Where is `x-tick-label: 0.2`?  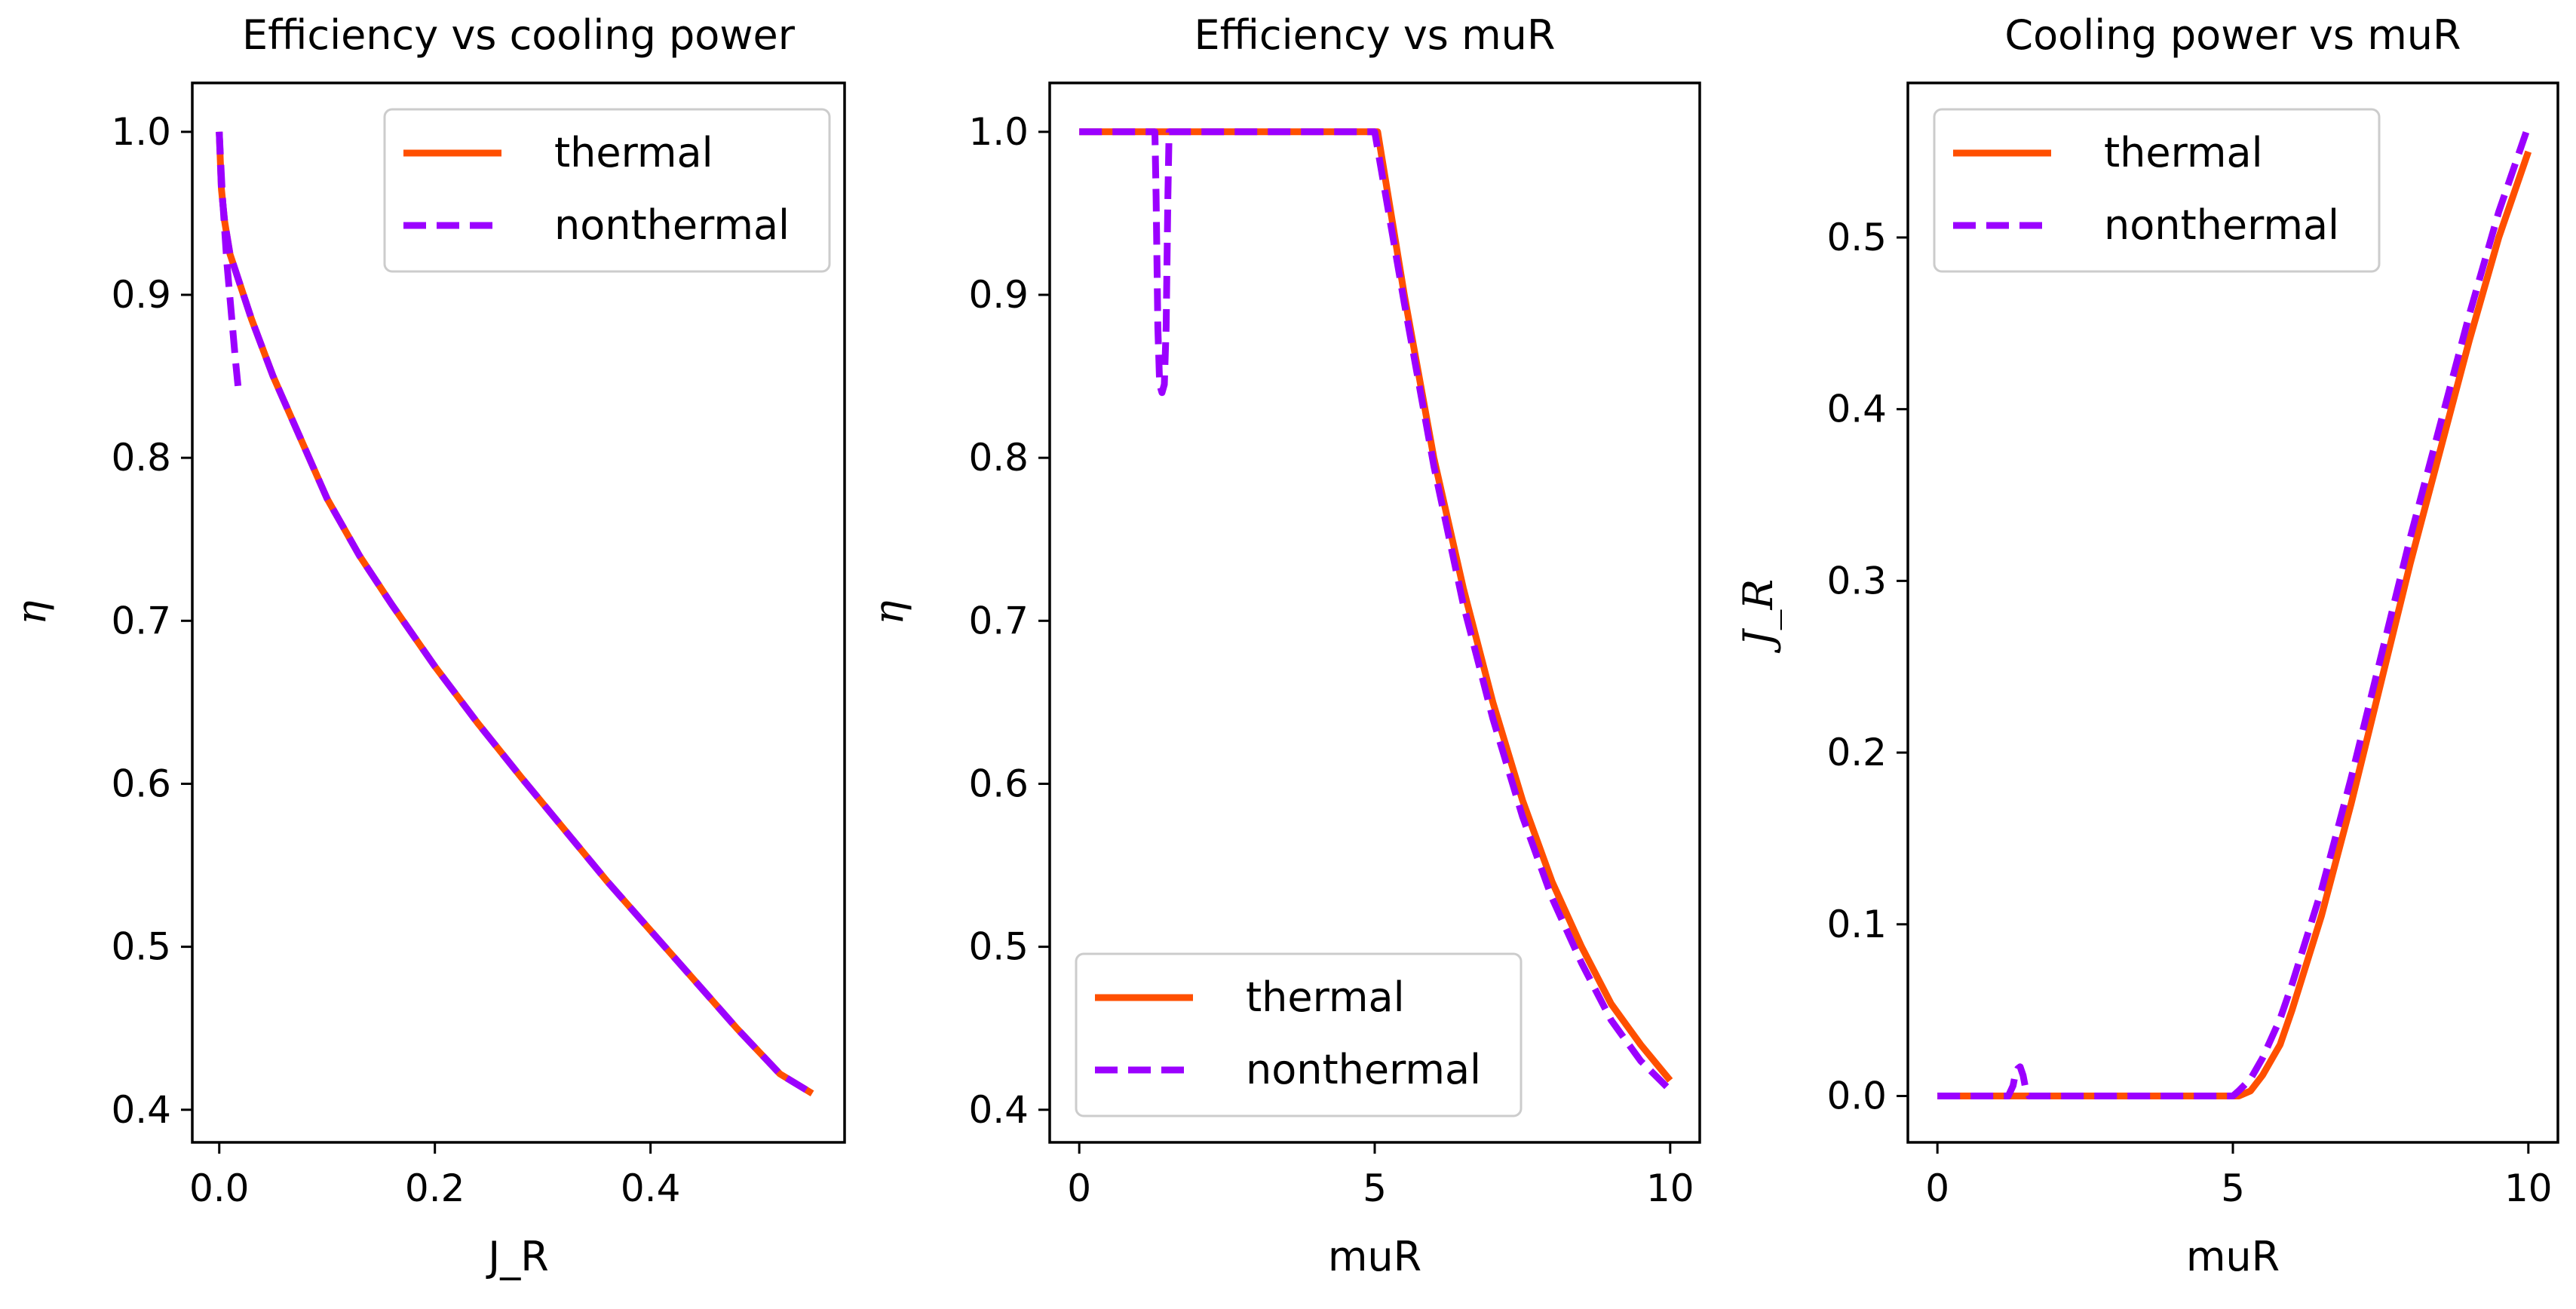
x-tick-label: 0.2 is located at coordinates (435, 1188).